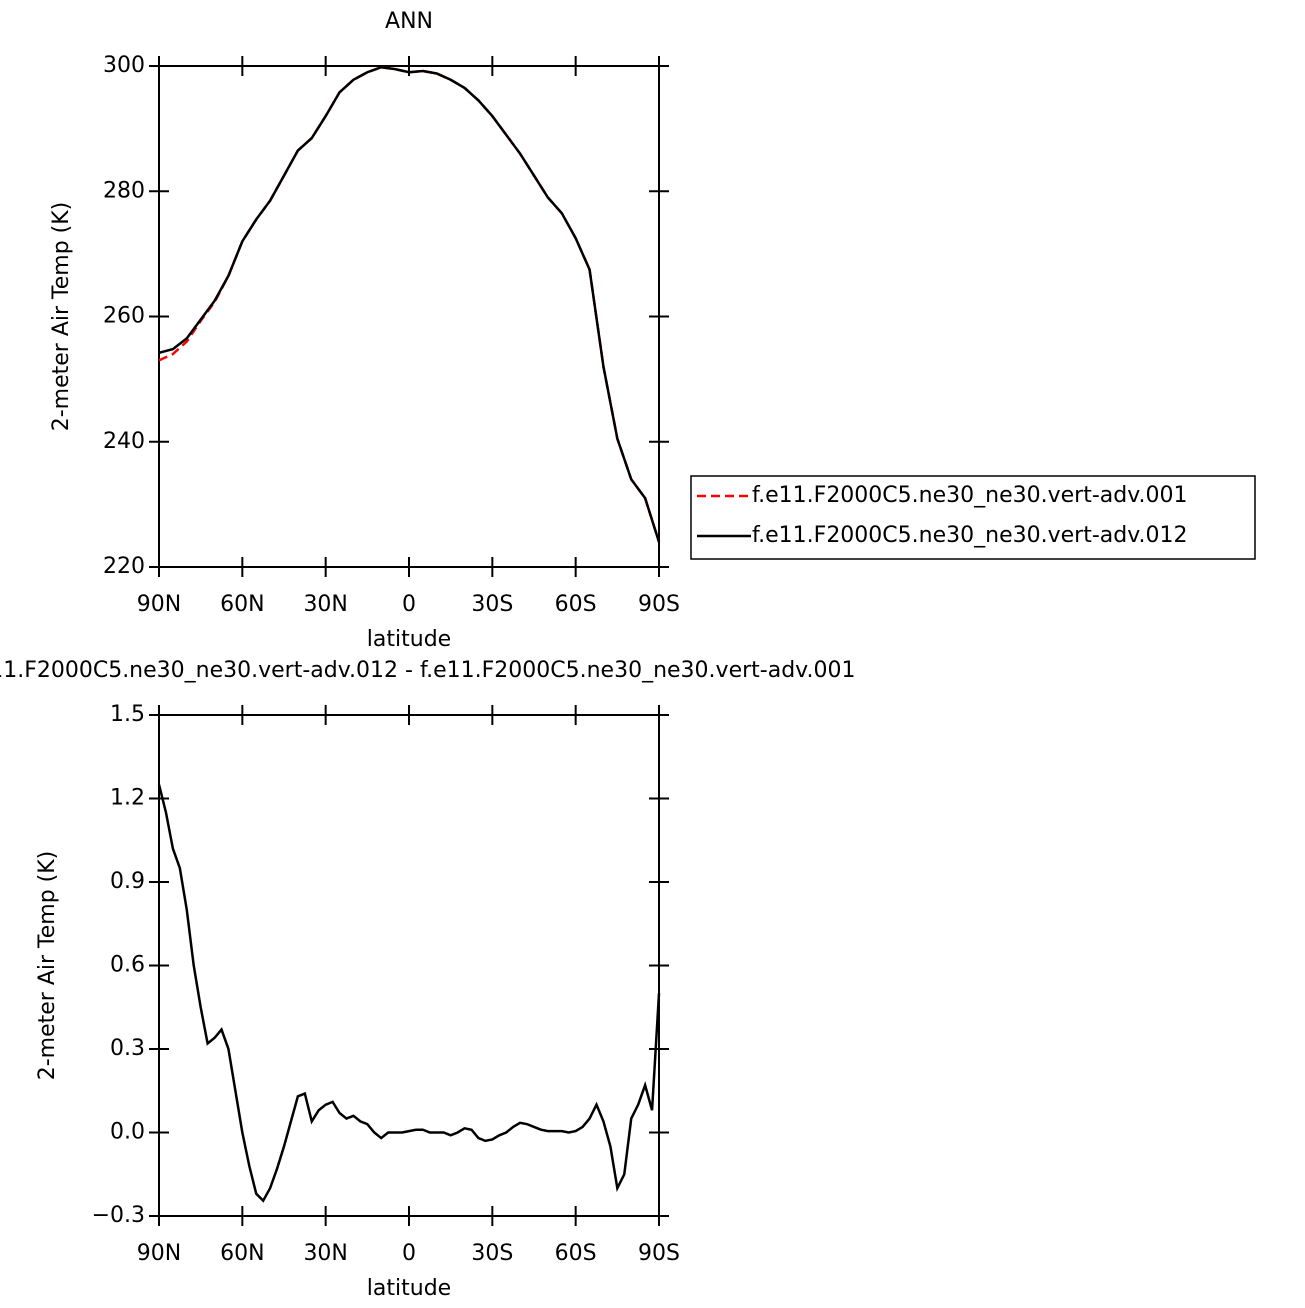 The image size is (1305, 1308). What do you see at coordinates (127, 881) in the screenshot?
I see `y-tick-label: 0.9` at bounding box center [127, 881].